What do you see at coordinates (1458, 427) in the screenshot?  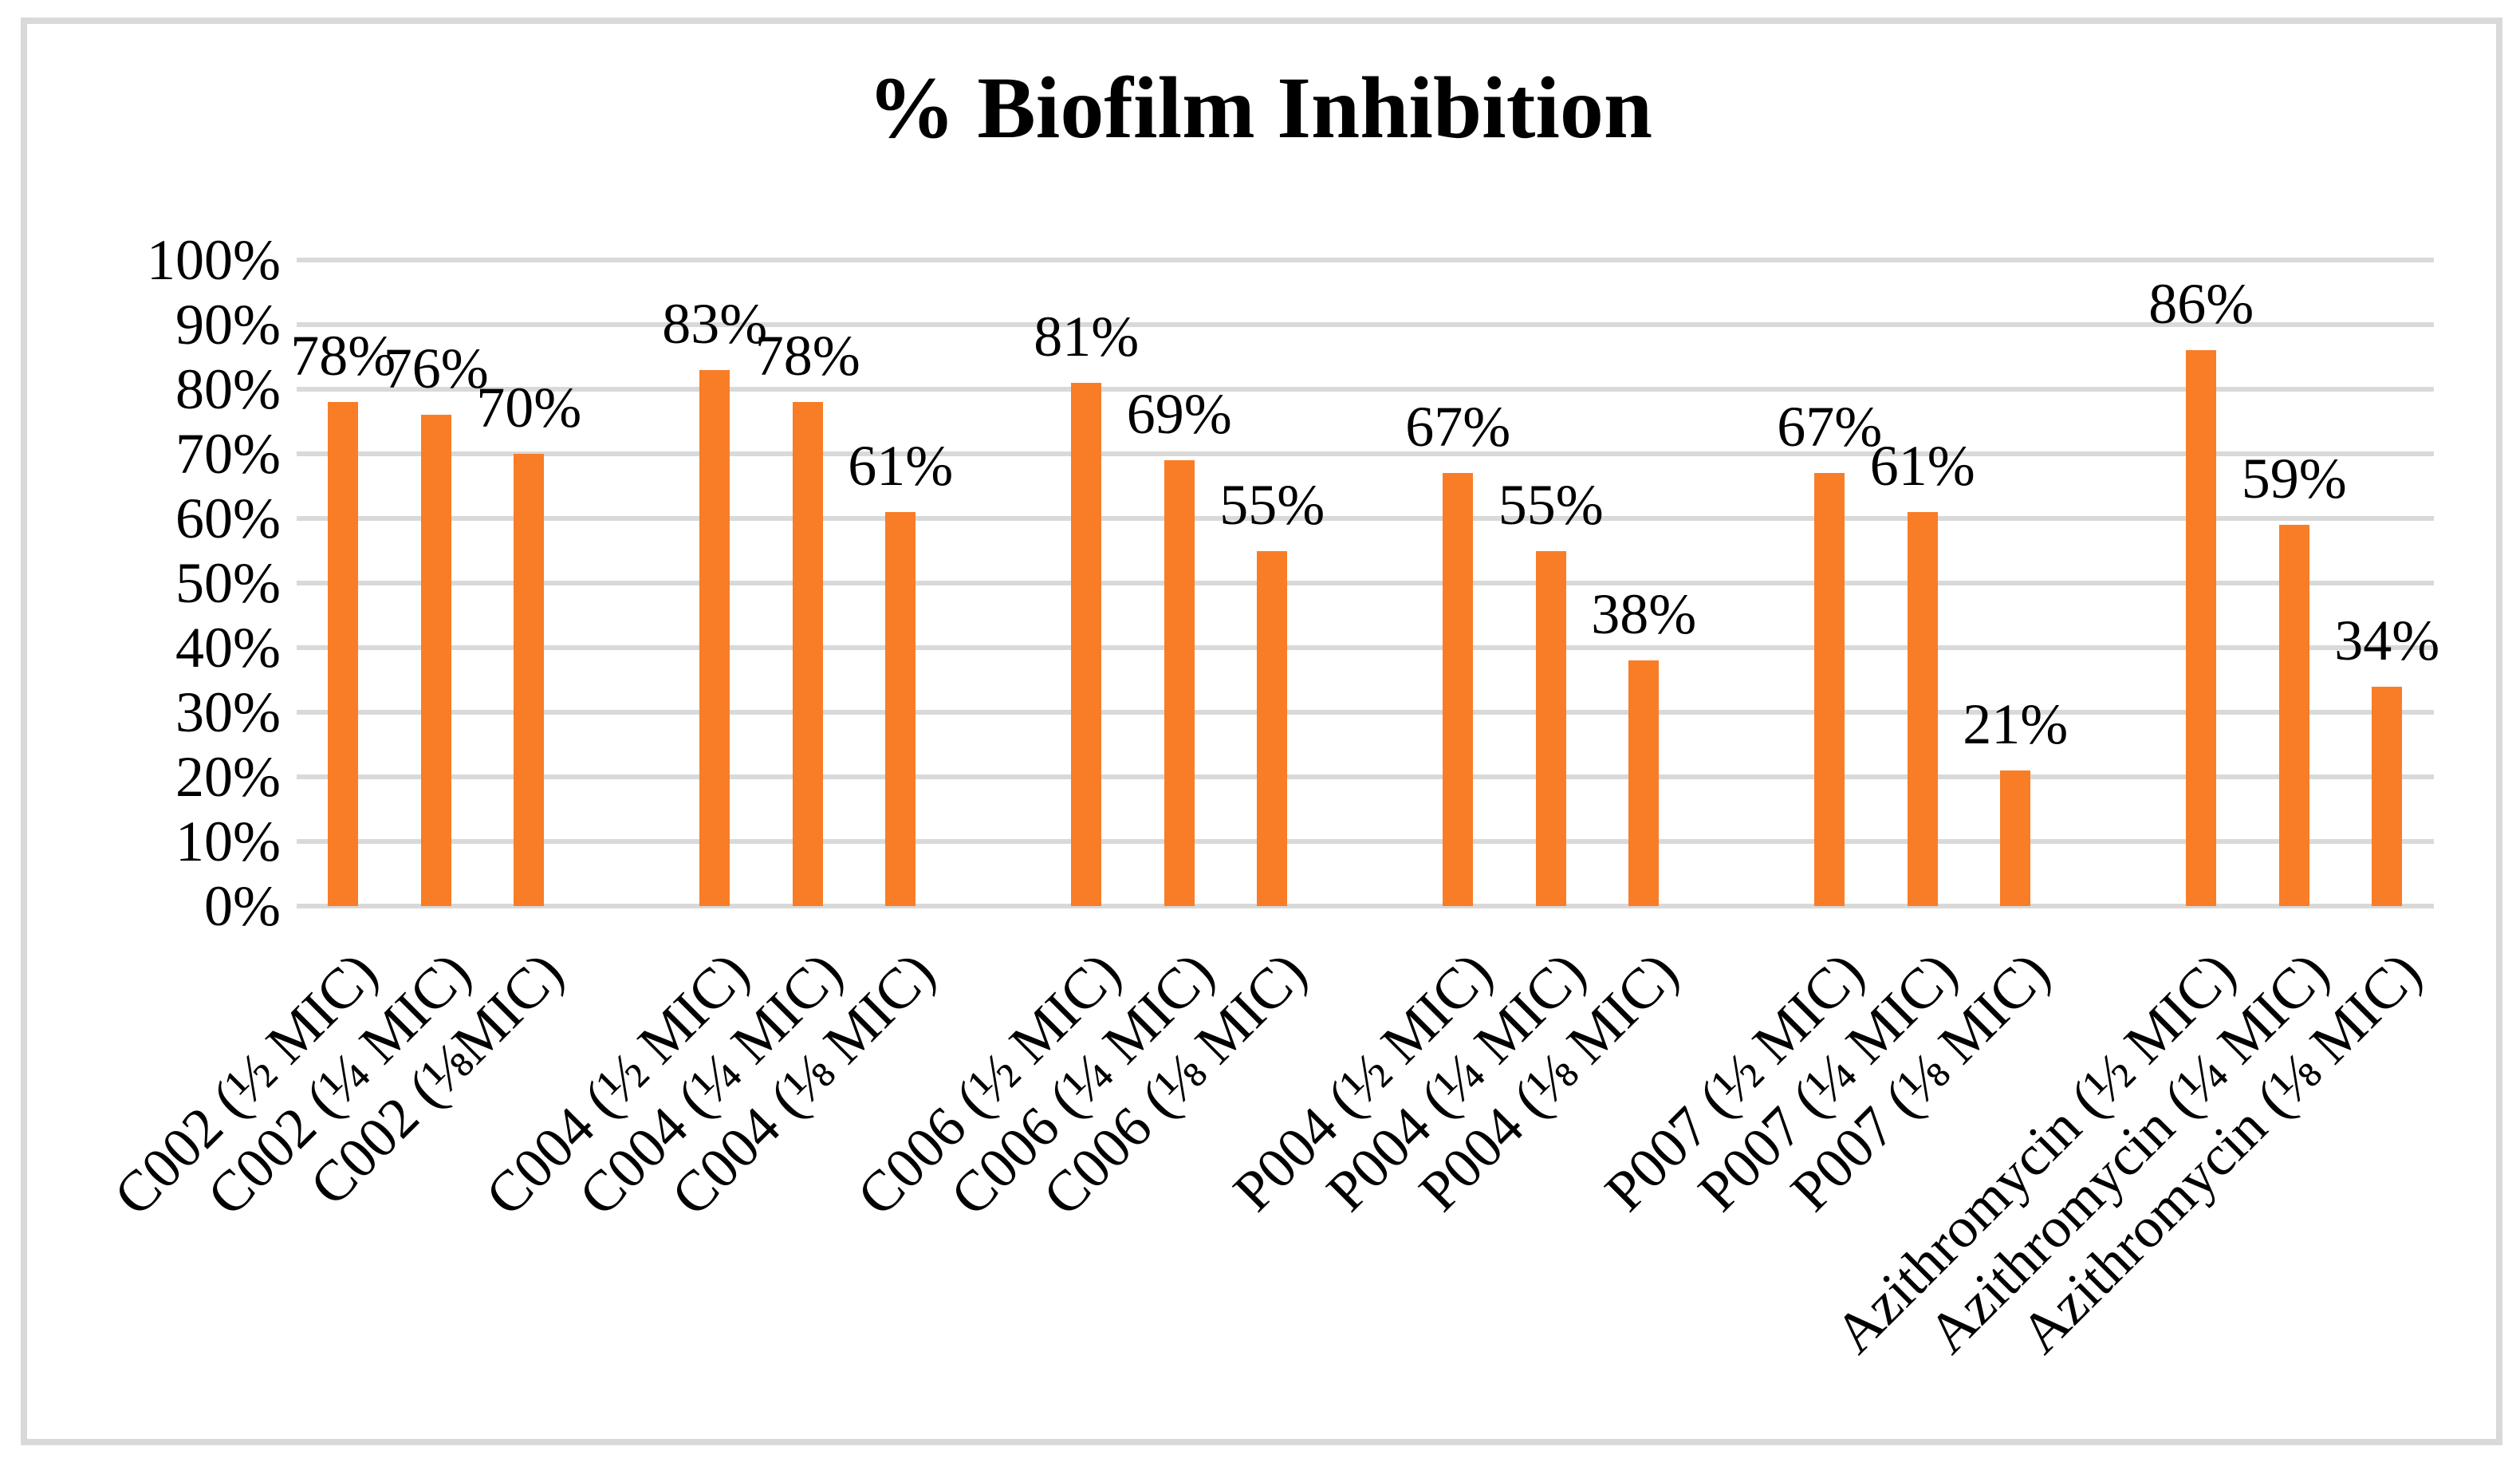 I see `data-label-P004 (½ MIC): 67%` at bounding box center [1458, 427].